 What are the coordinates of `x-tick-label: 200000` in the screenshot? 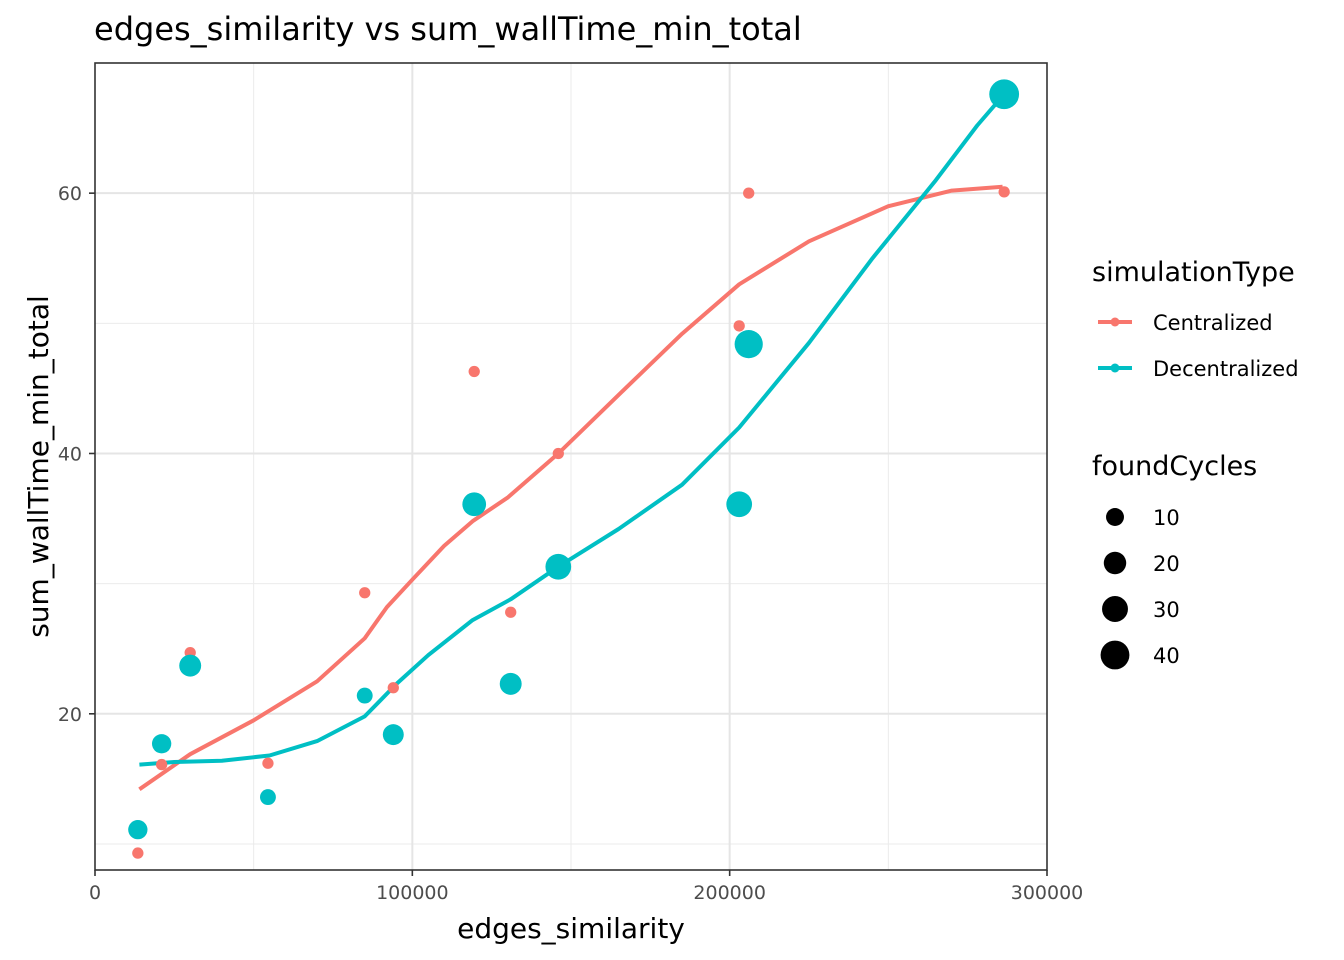 It's located at (729, 893).